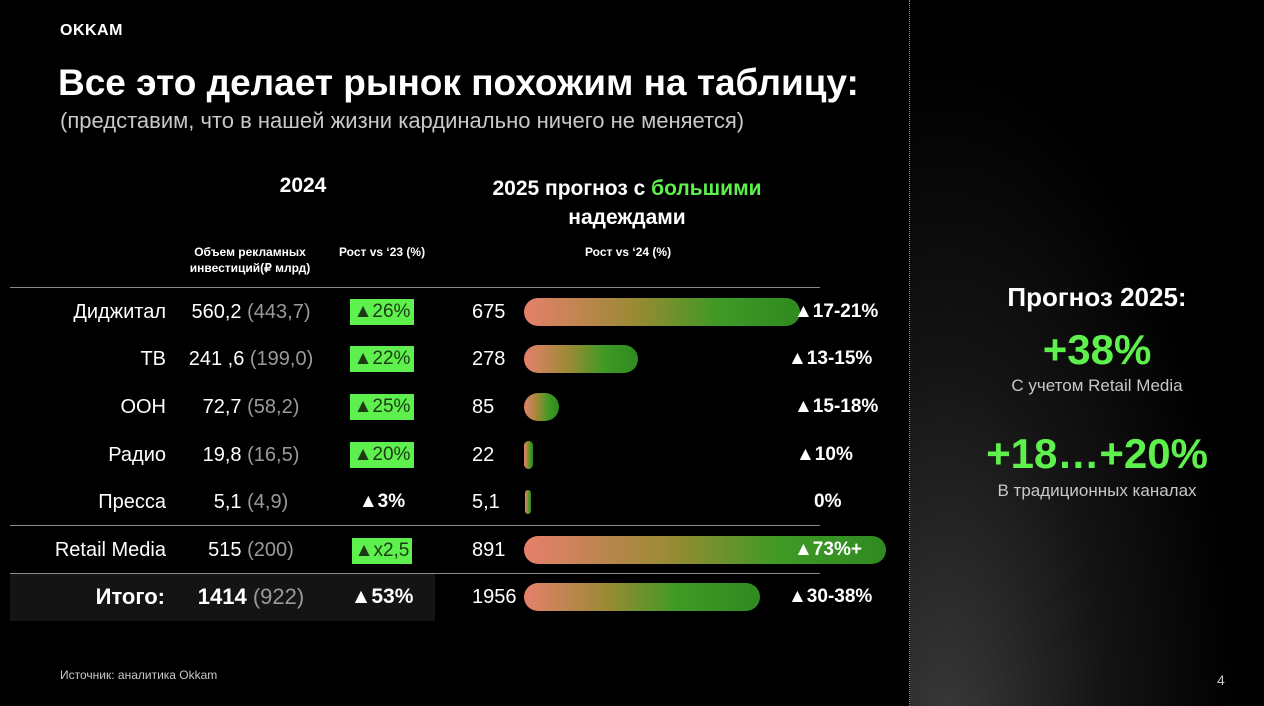 This screenshot has height=706, width=1264. What do you see at coordinates (222, 407) in the screenshot?
I see `volume-2024: 72,7` at bounding box center [222, 407].